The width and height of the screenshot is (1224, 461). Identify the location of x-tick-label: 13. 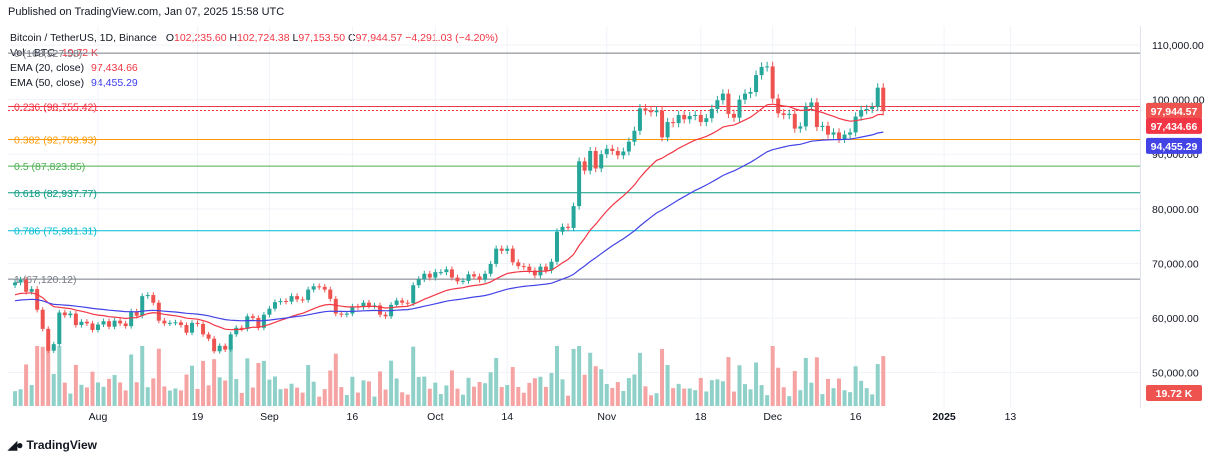
(1011, 417).